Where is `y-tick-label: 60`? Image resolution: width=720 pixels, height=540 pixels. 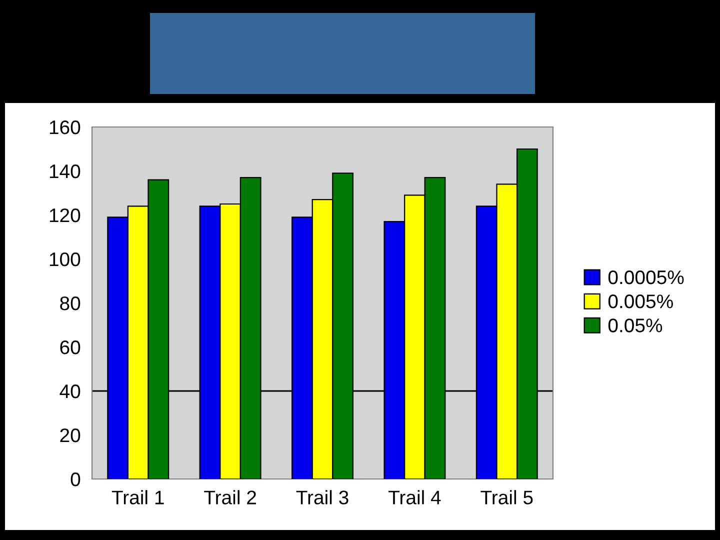
y-tick-label: 60 is located at coordinates (70, 347).